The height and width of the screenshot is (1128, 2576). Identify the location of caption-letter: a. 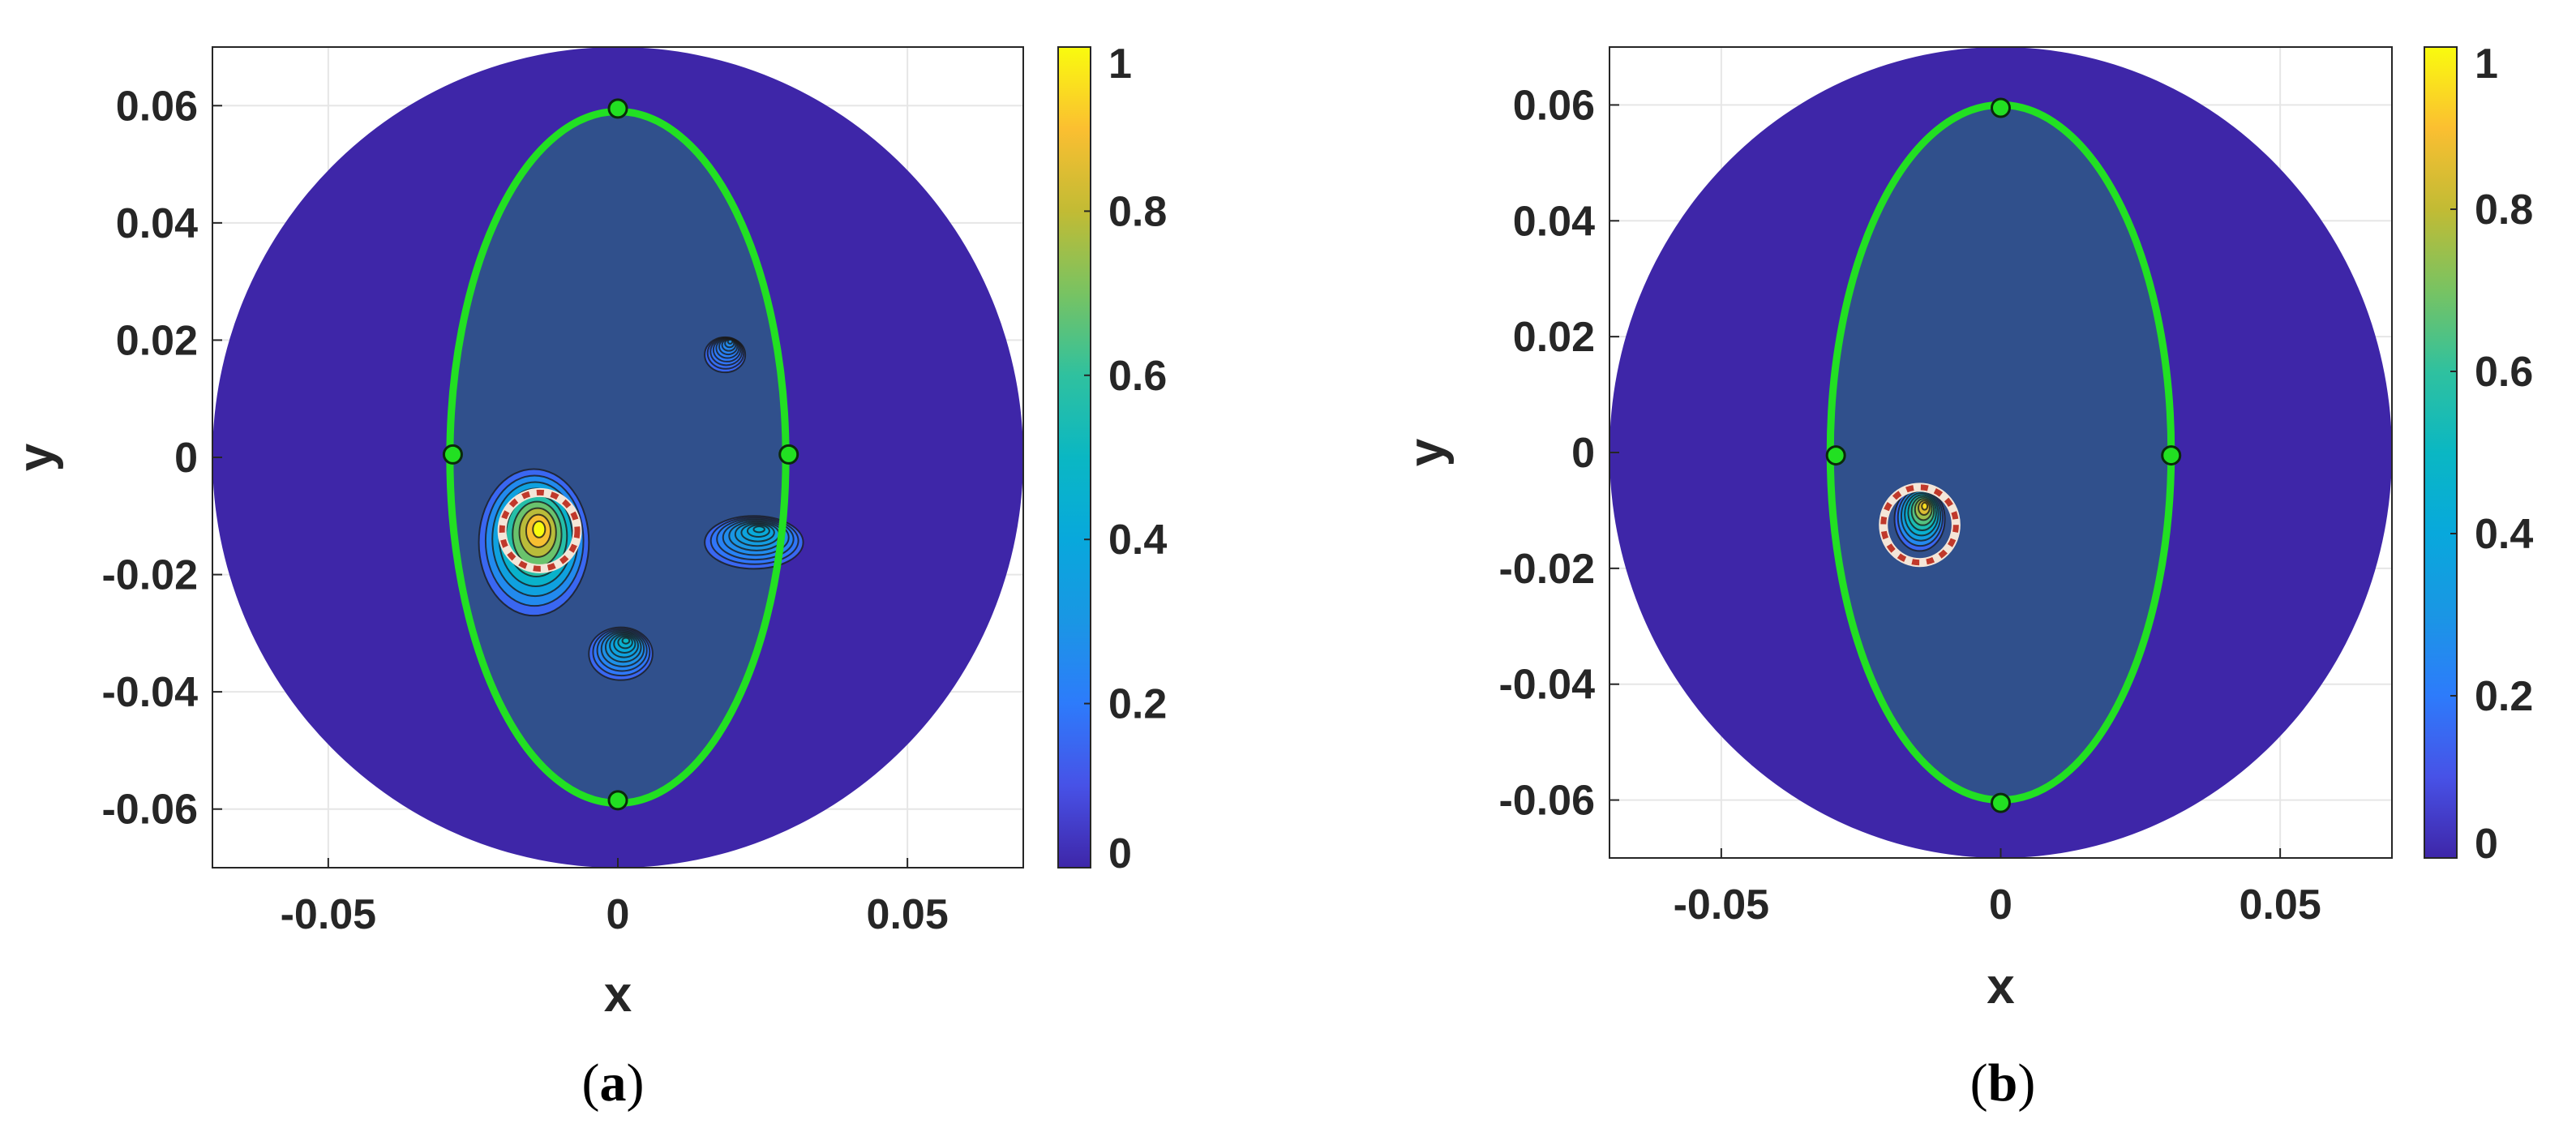
(613, 1083).